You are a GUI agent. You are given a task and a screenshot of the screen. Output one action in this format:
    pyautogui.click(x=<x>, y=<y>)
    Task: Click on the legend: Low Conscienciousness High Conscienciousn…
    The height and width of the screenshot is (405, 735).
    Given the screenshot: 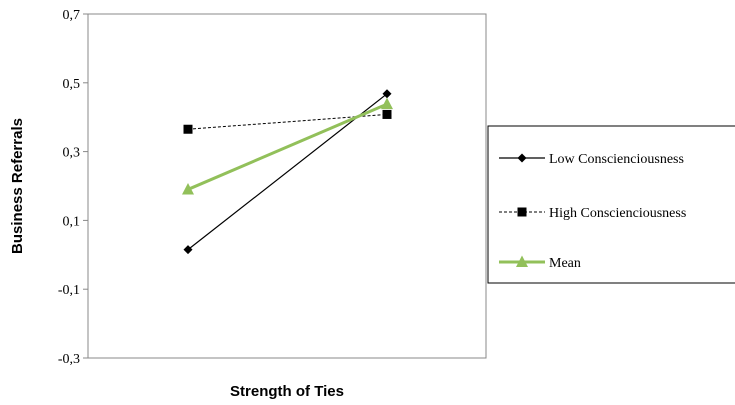 What is the action you would take?
    pyautogui.click(x=592, y=211)
    